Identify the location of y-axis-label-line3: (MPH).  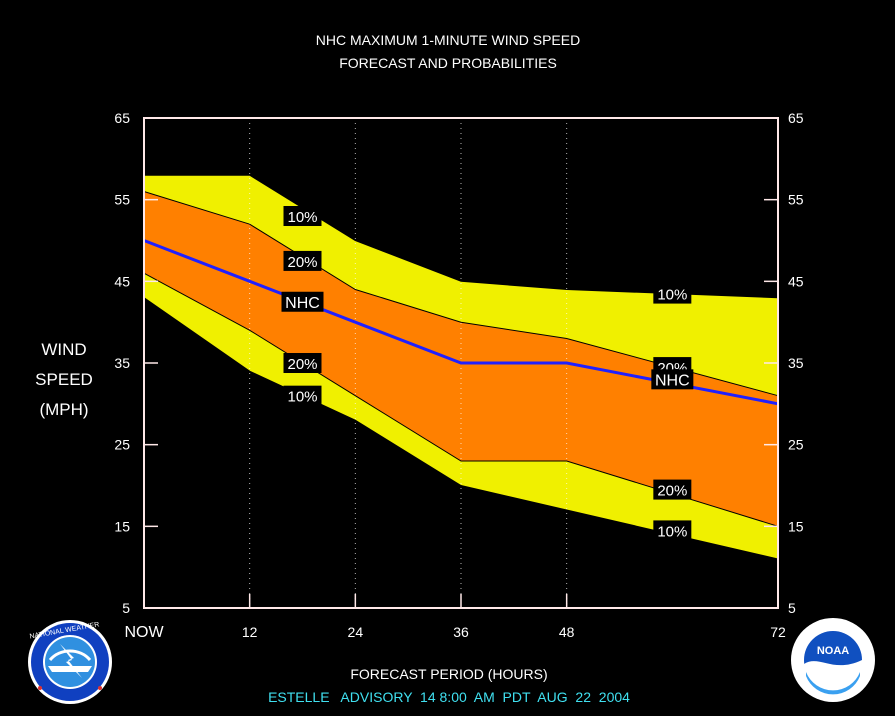
(63, 409).